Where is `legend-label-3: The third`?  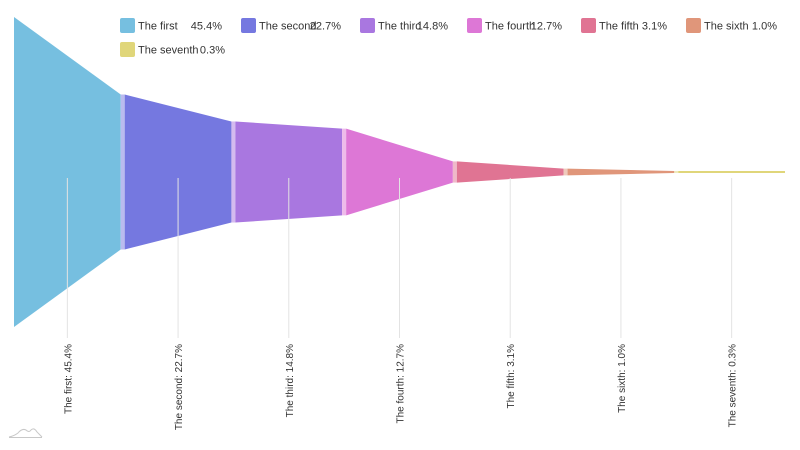
legend-label-3: The third is located at coordinates (399, 27).